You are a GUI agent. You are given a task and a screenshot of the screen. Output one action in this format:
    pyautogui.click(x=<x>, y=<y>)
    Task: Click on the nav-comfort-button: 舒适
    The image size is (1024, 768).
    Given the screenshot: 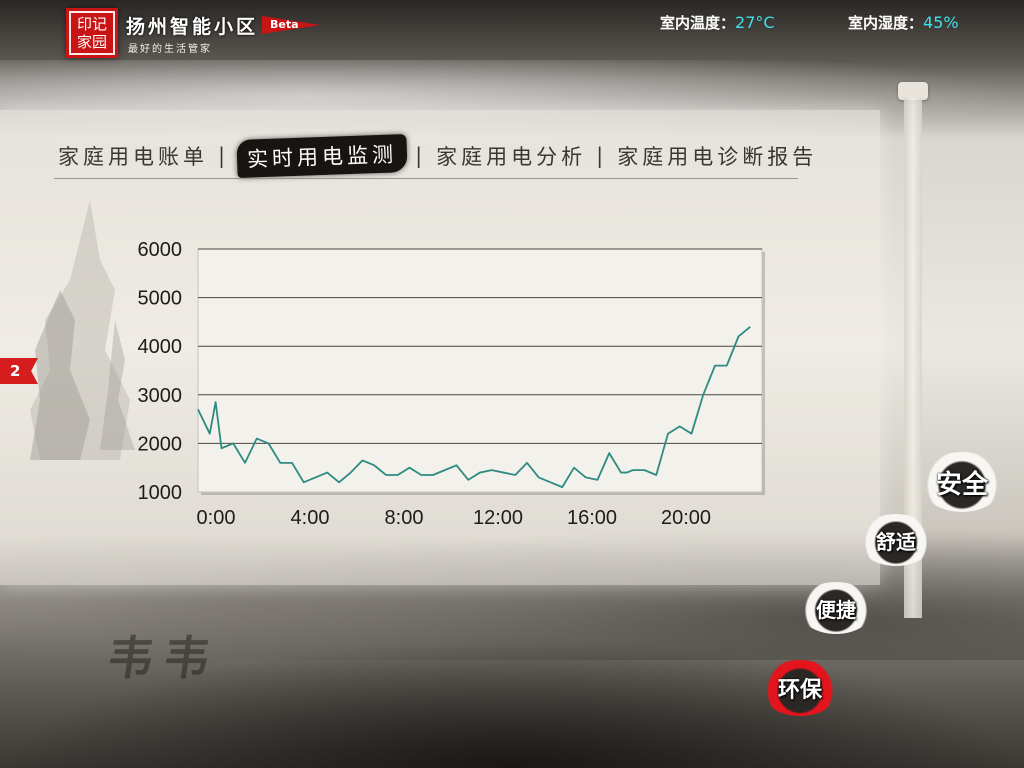 What is the action you would take?
    pyautogui.click(x=896, y=540)
    